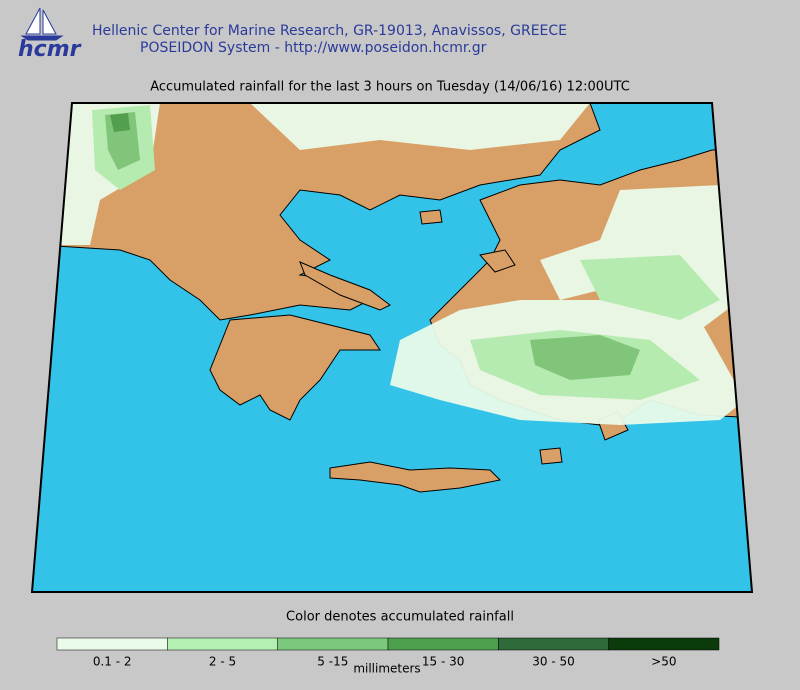  I want to click on land-peloponnese, so click(295, 367).